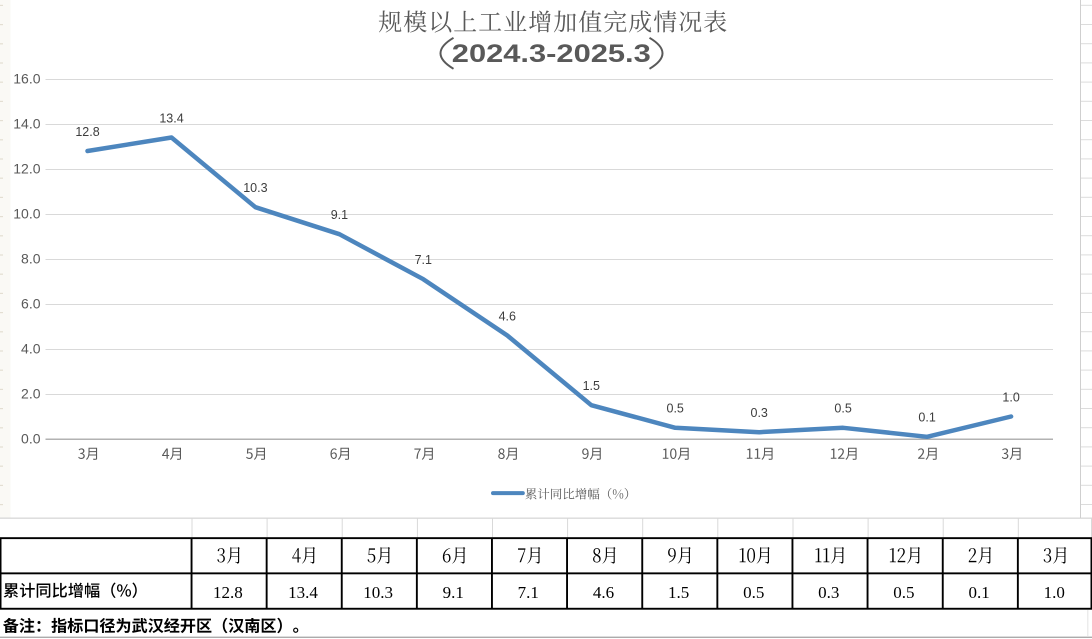  I want to click on svg-text: 8.0, so click(31, 259).